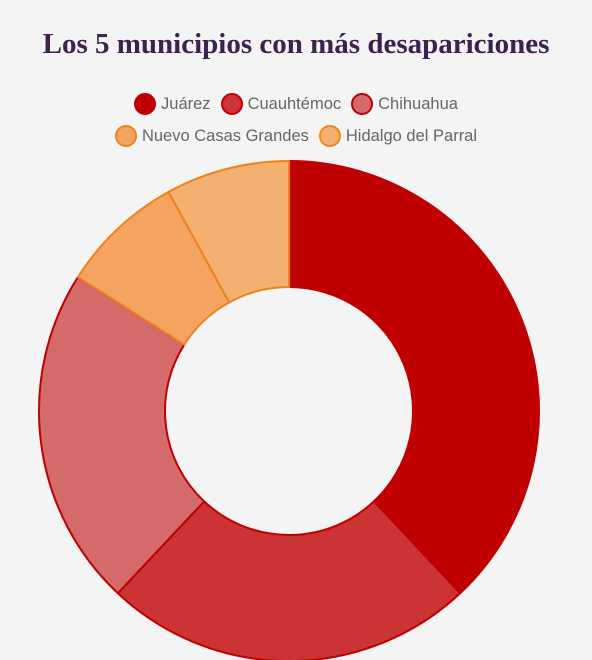 The height and width of the screenshot is (660, 592). I want to click on legend-swatch-juarez, so click(145, 104).